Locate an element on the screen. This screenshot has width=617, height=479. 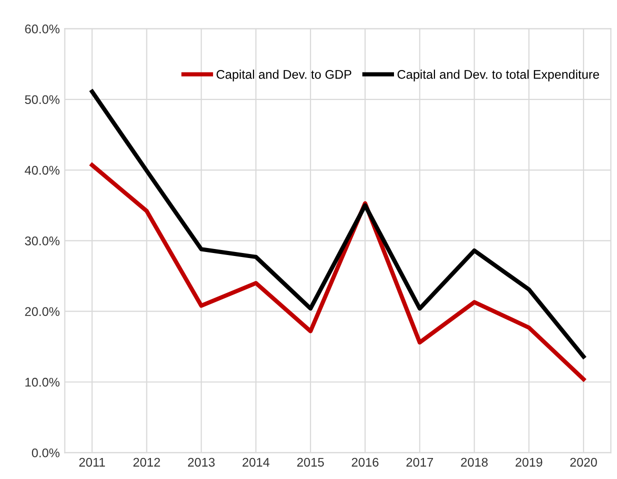
x-tick-label: 2019 is located at coordinates (529, 462).